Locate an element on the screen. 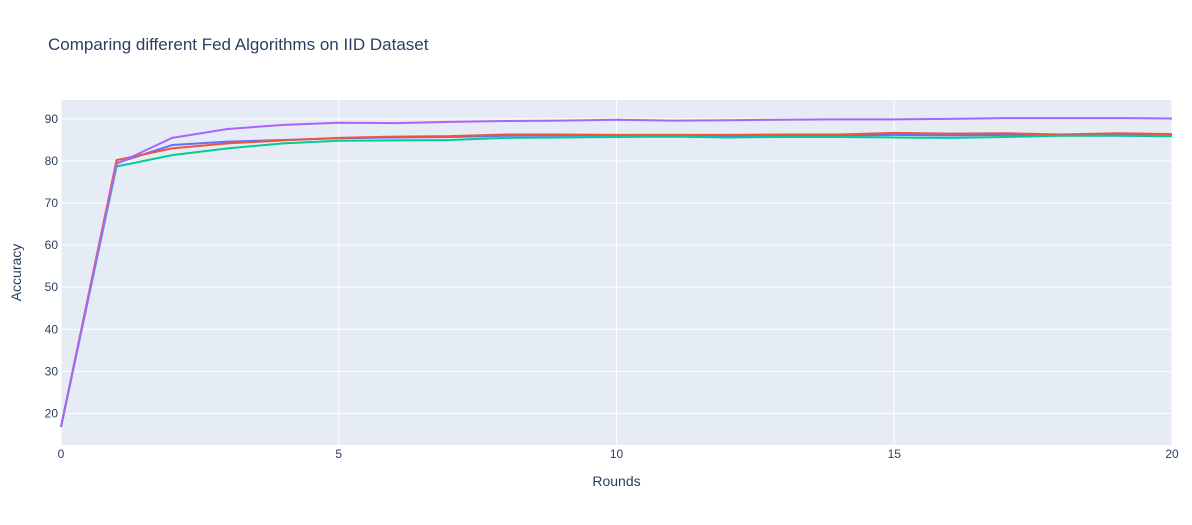 This screenshot has height=525, width=1192. x-axis-title: Rounds is located at coordinates (616, 481).